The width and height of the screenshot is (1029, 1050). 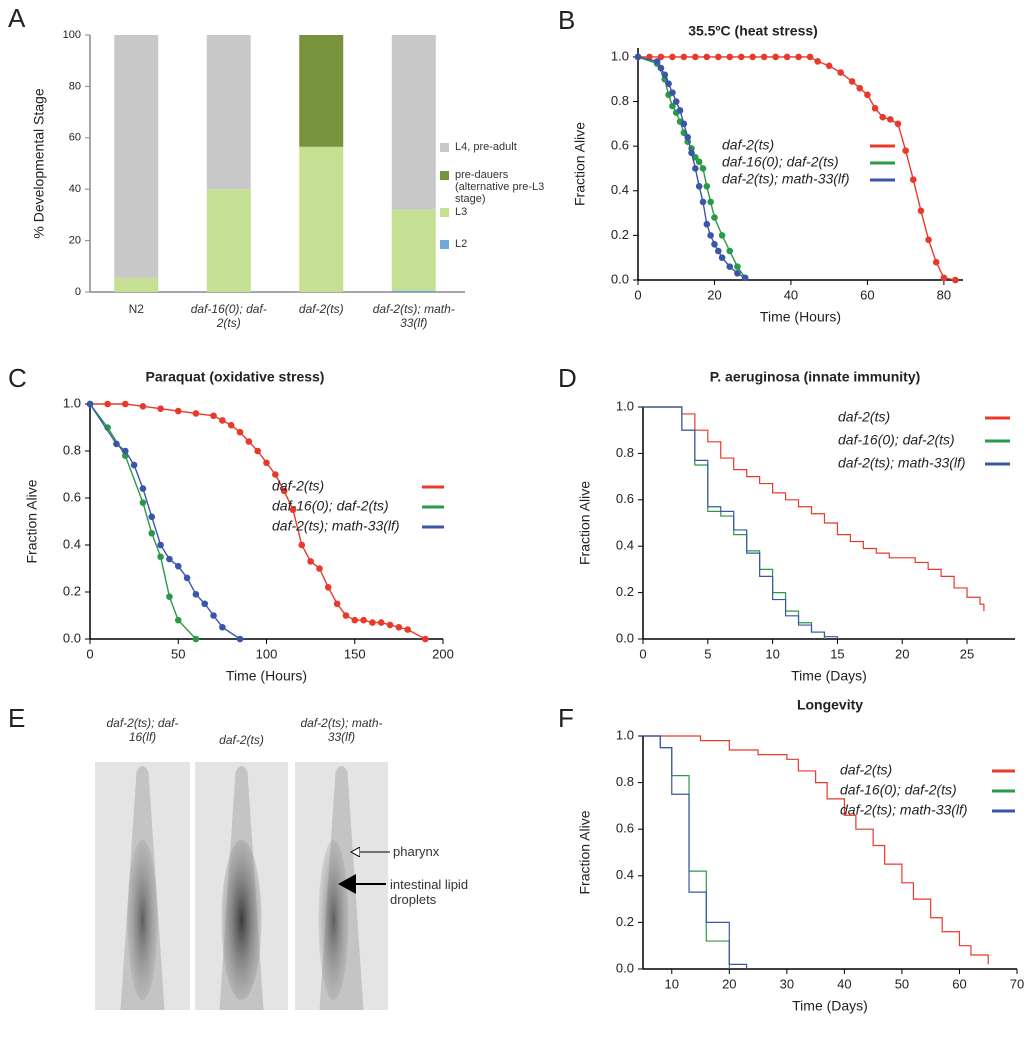 I want to click on panel-label: D, so click(x=567, y=378).